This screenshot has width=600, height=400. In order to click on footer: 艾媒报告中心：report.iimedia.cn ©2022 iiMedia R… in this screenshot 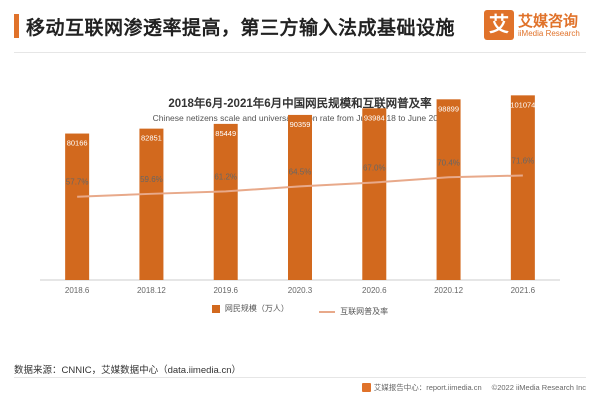, I will do `click(473, 387)`.